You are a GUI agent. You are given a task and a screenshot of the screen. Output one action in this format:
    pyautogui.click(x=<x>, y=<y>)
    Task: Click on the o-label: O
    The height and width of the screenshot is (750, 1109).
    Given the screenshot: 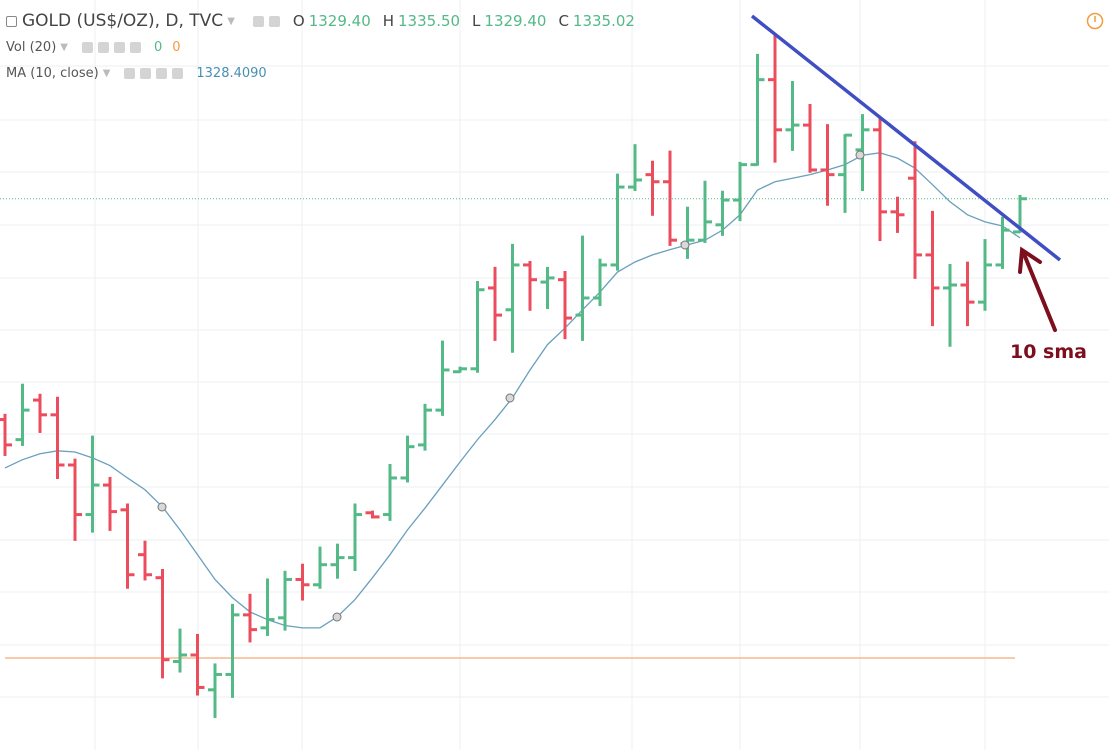 What is the action you would take?
    pyautogui.click(x=298, y=21)
    